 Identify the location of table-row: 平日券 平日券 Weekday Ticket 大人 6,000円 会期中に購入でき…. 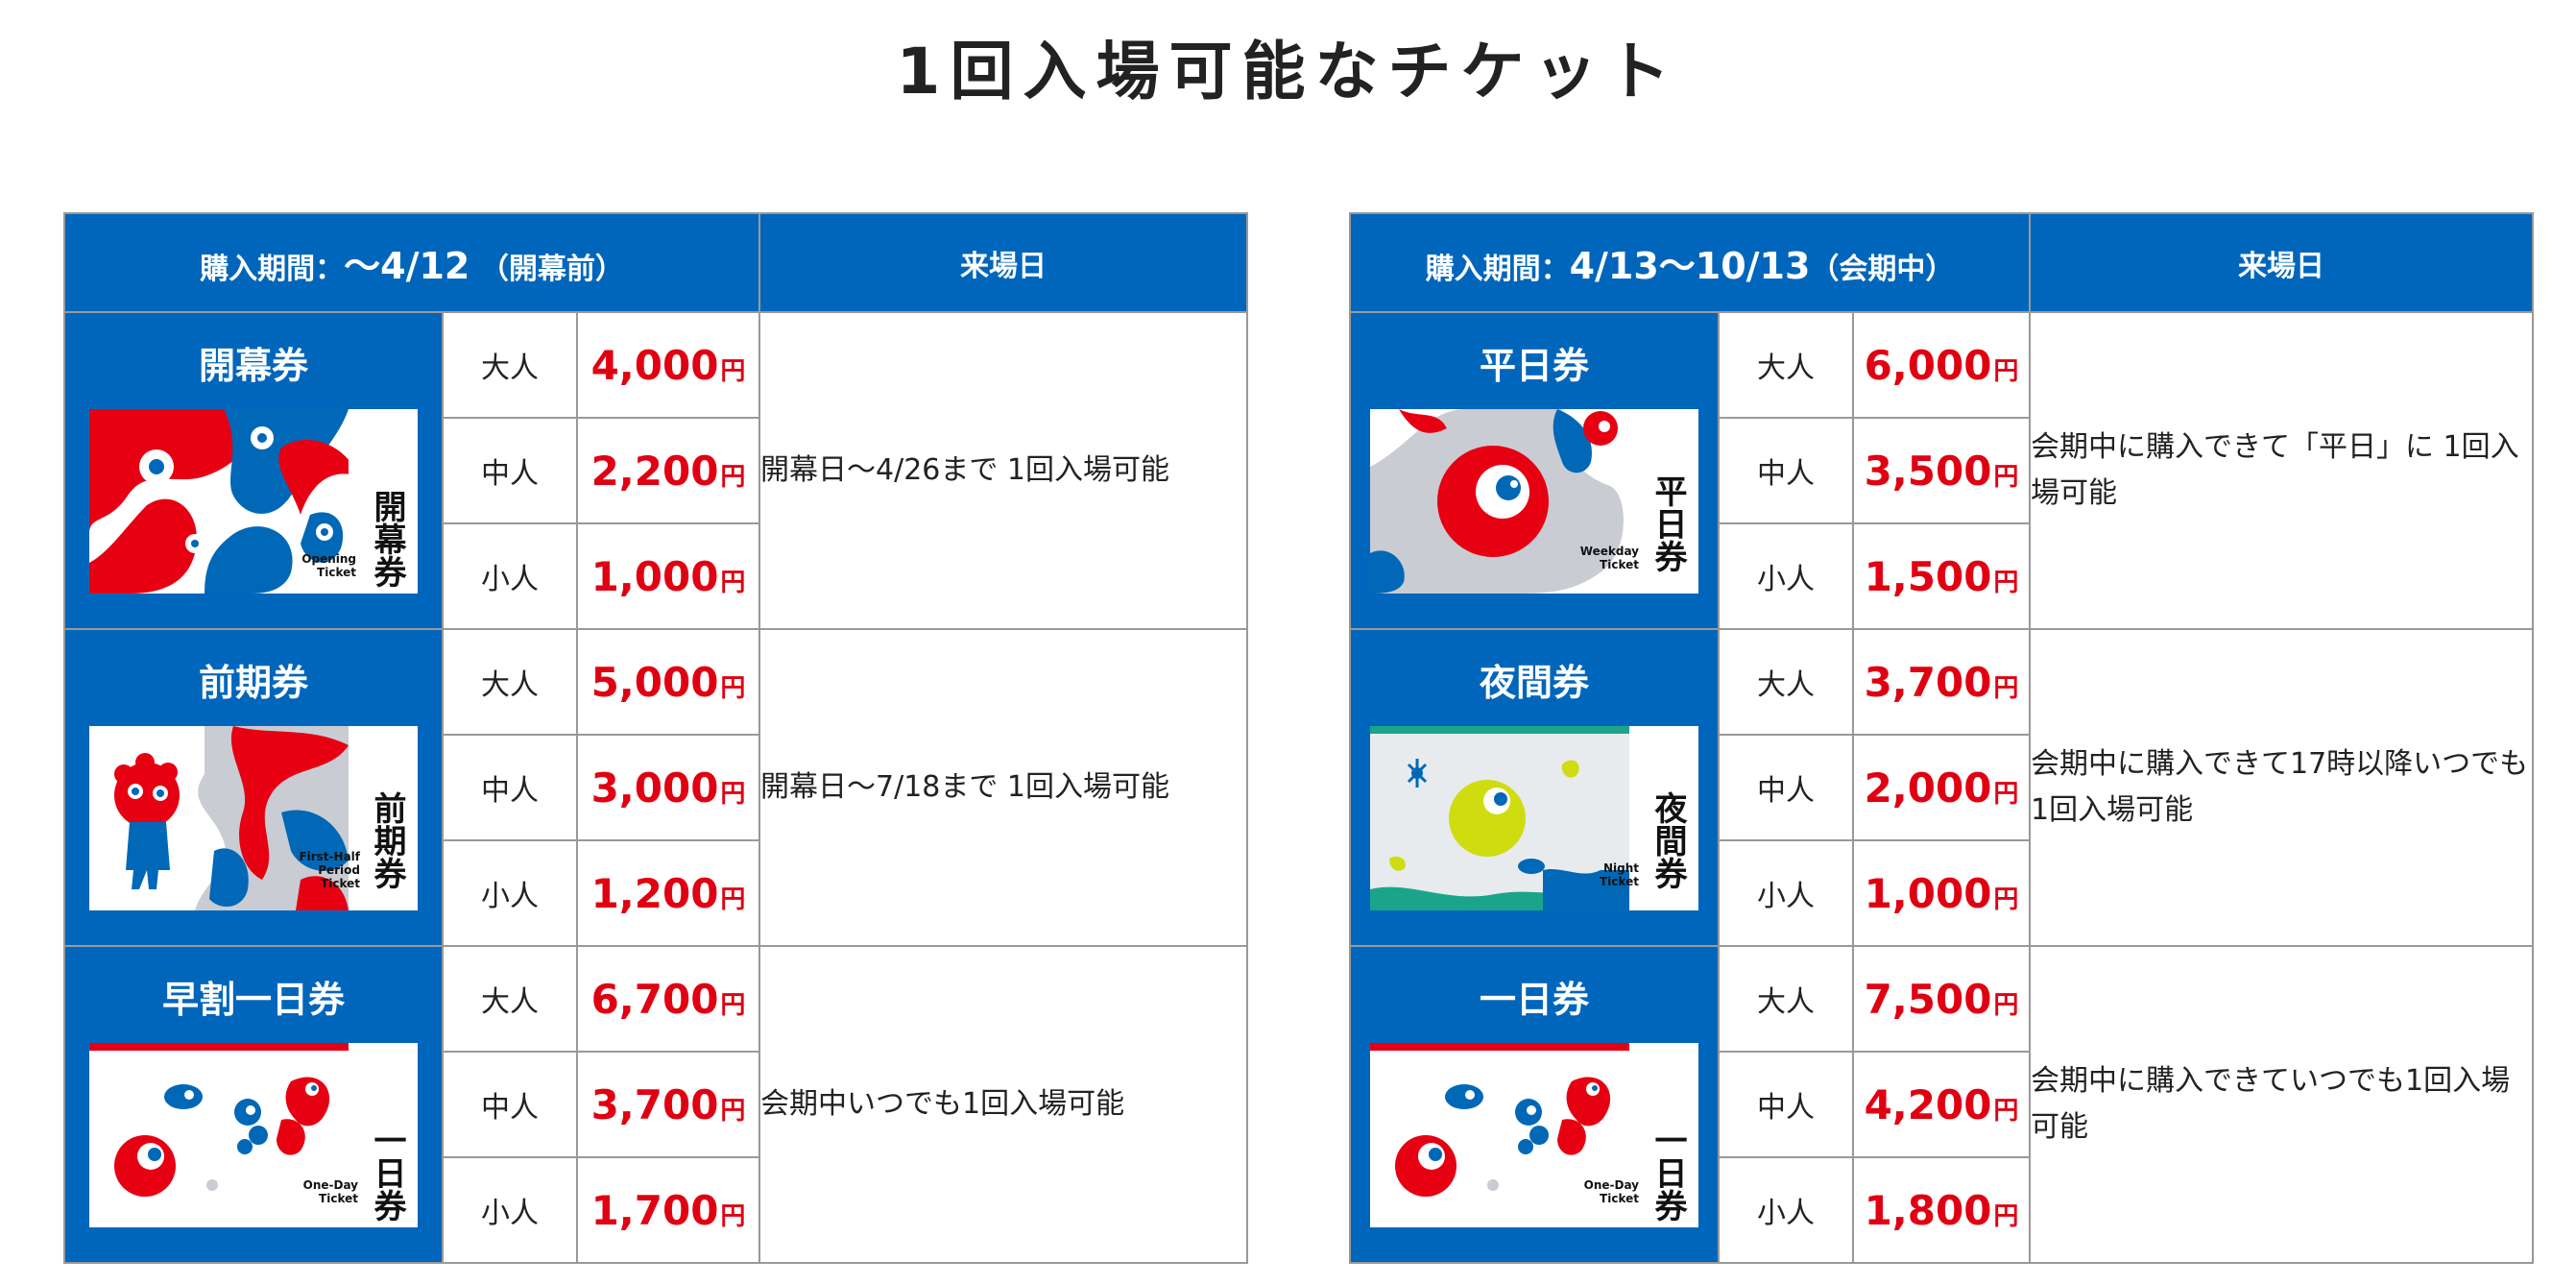
(1941, 471).